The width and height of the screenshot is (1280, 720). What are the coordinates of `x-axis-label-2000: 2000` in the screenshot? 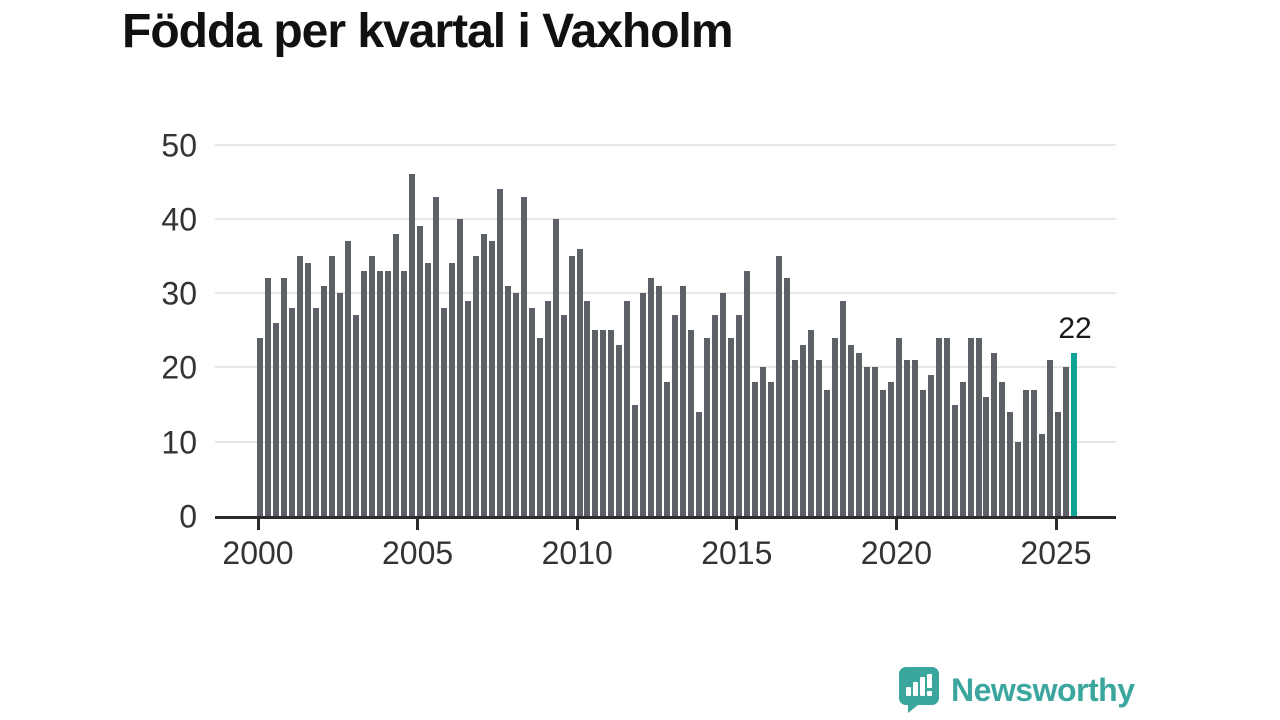 It's located at (258, 553).